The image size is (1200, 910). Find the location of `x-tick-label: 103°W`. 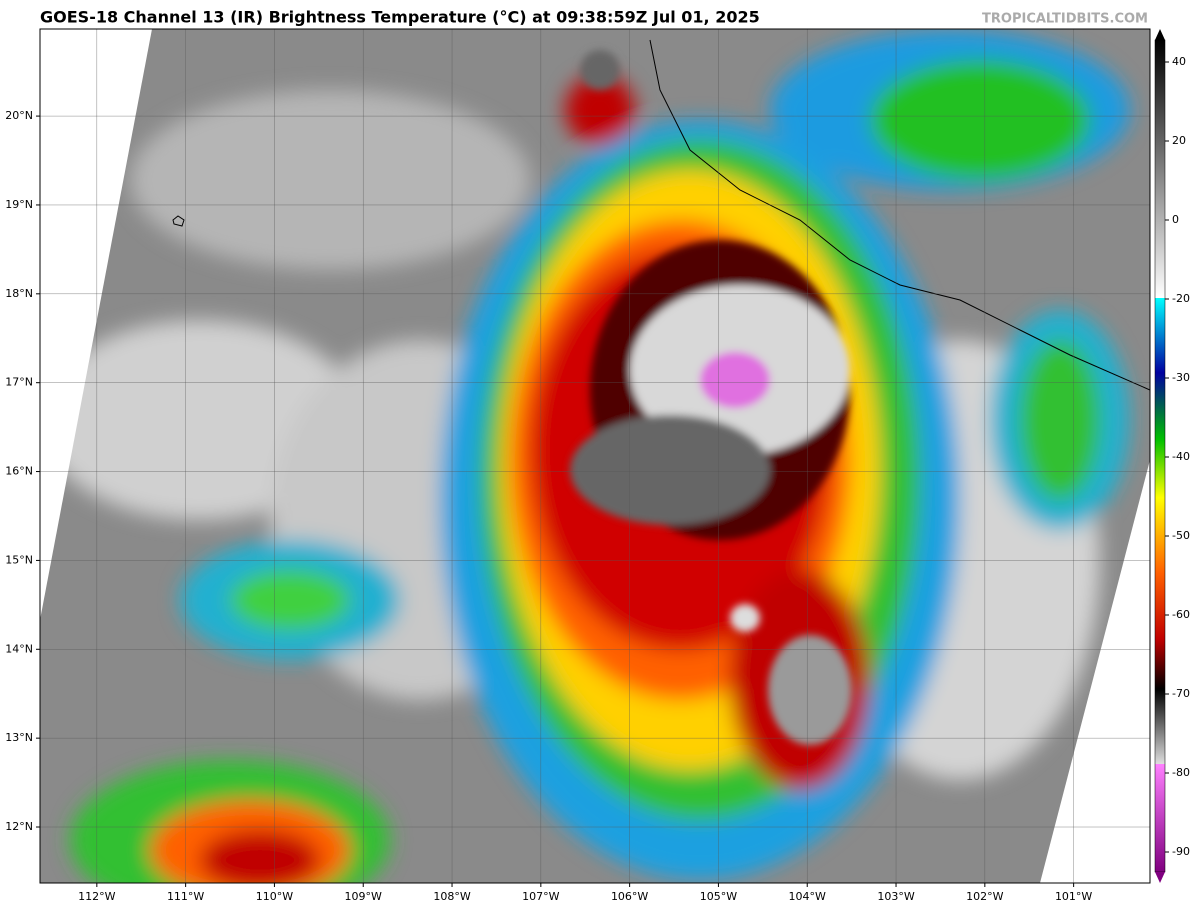

x-tick-label: 103°W is located at coordinates (895, 896).